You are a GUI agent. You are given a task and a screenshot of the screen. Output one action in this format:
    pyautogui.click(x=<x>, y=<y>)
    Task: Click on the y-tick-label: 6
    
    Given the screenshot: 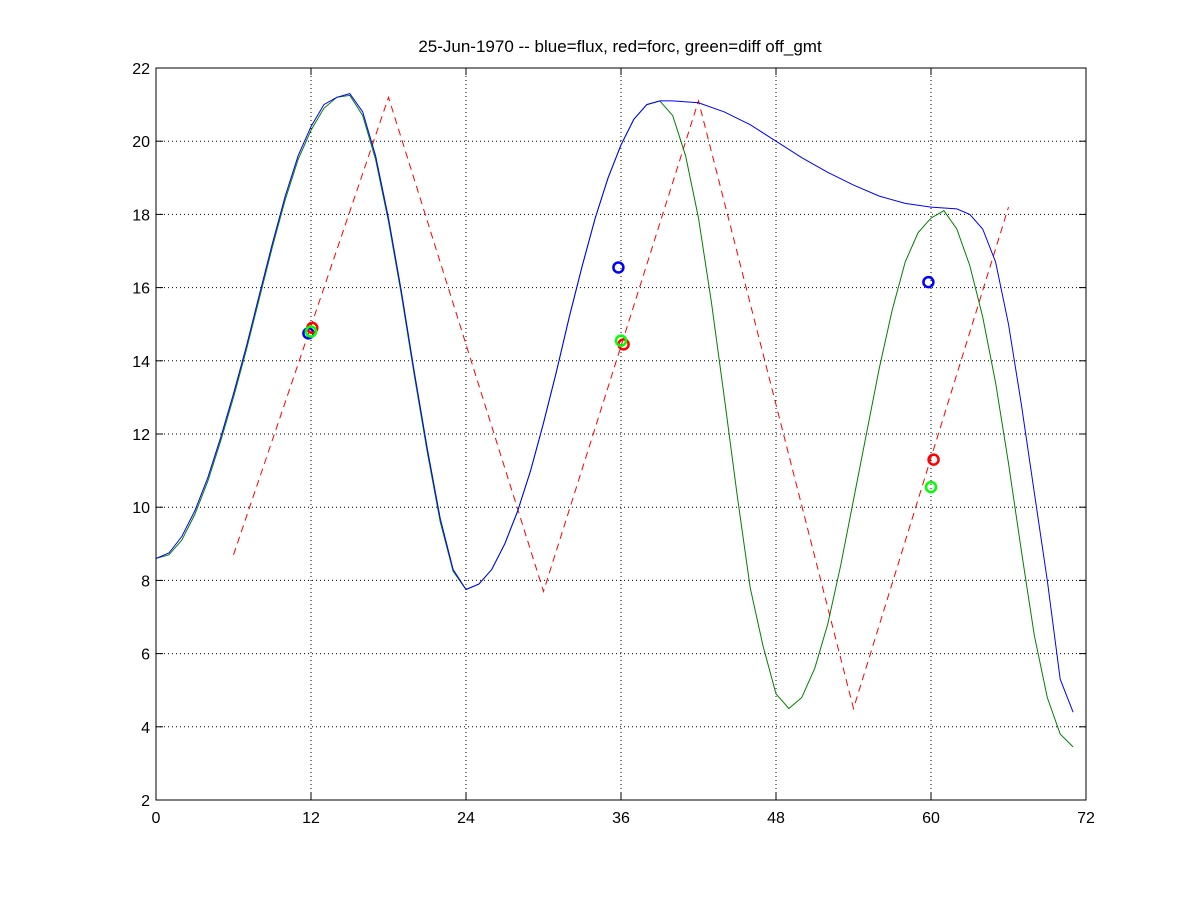 What is the action you would take?
    pyautogui.click(x=145, y=655)
    